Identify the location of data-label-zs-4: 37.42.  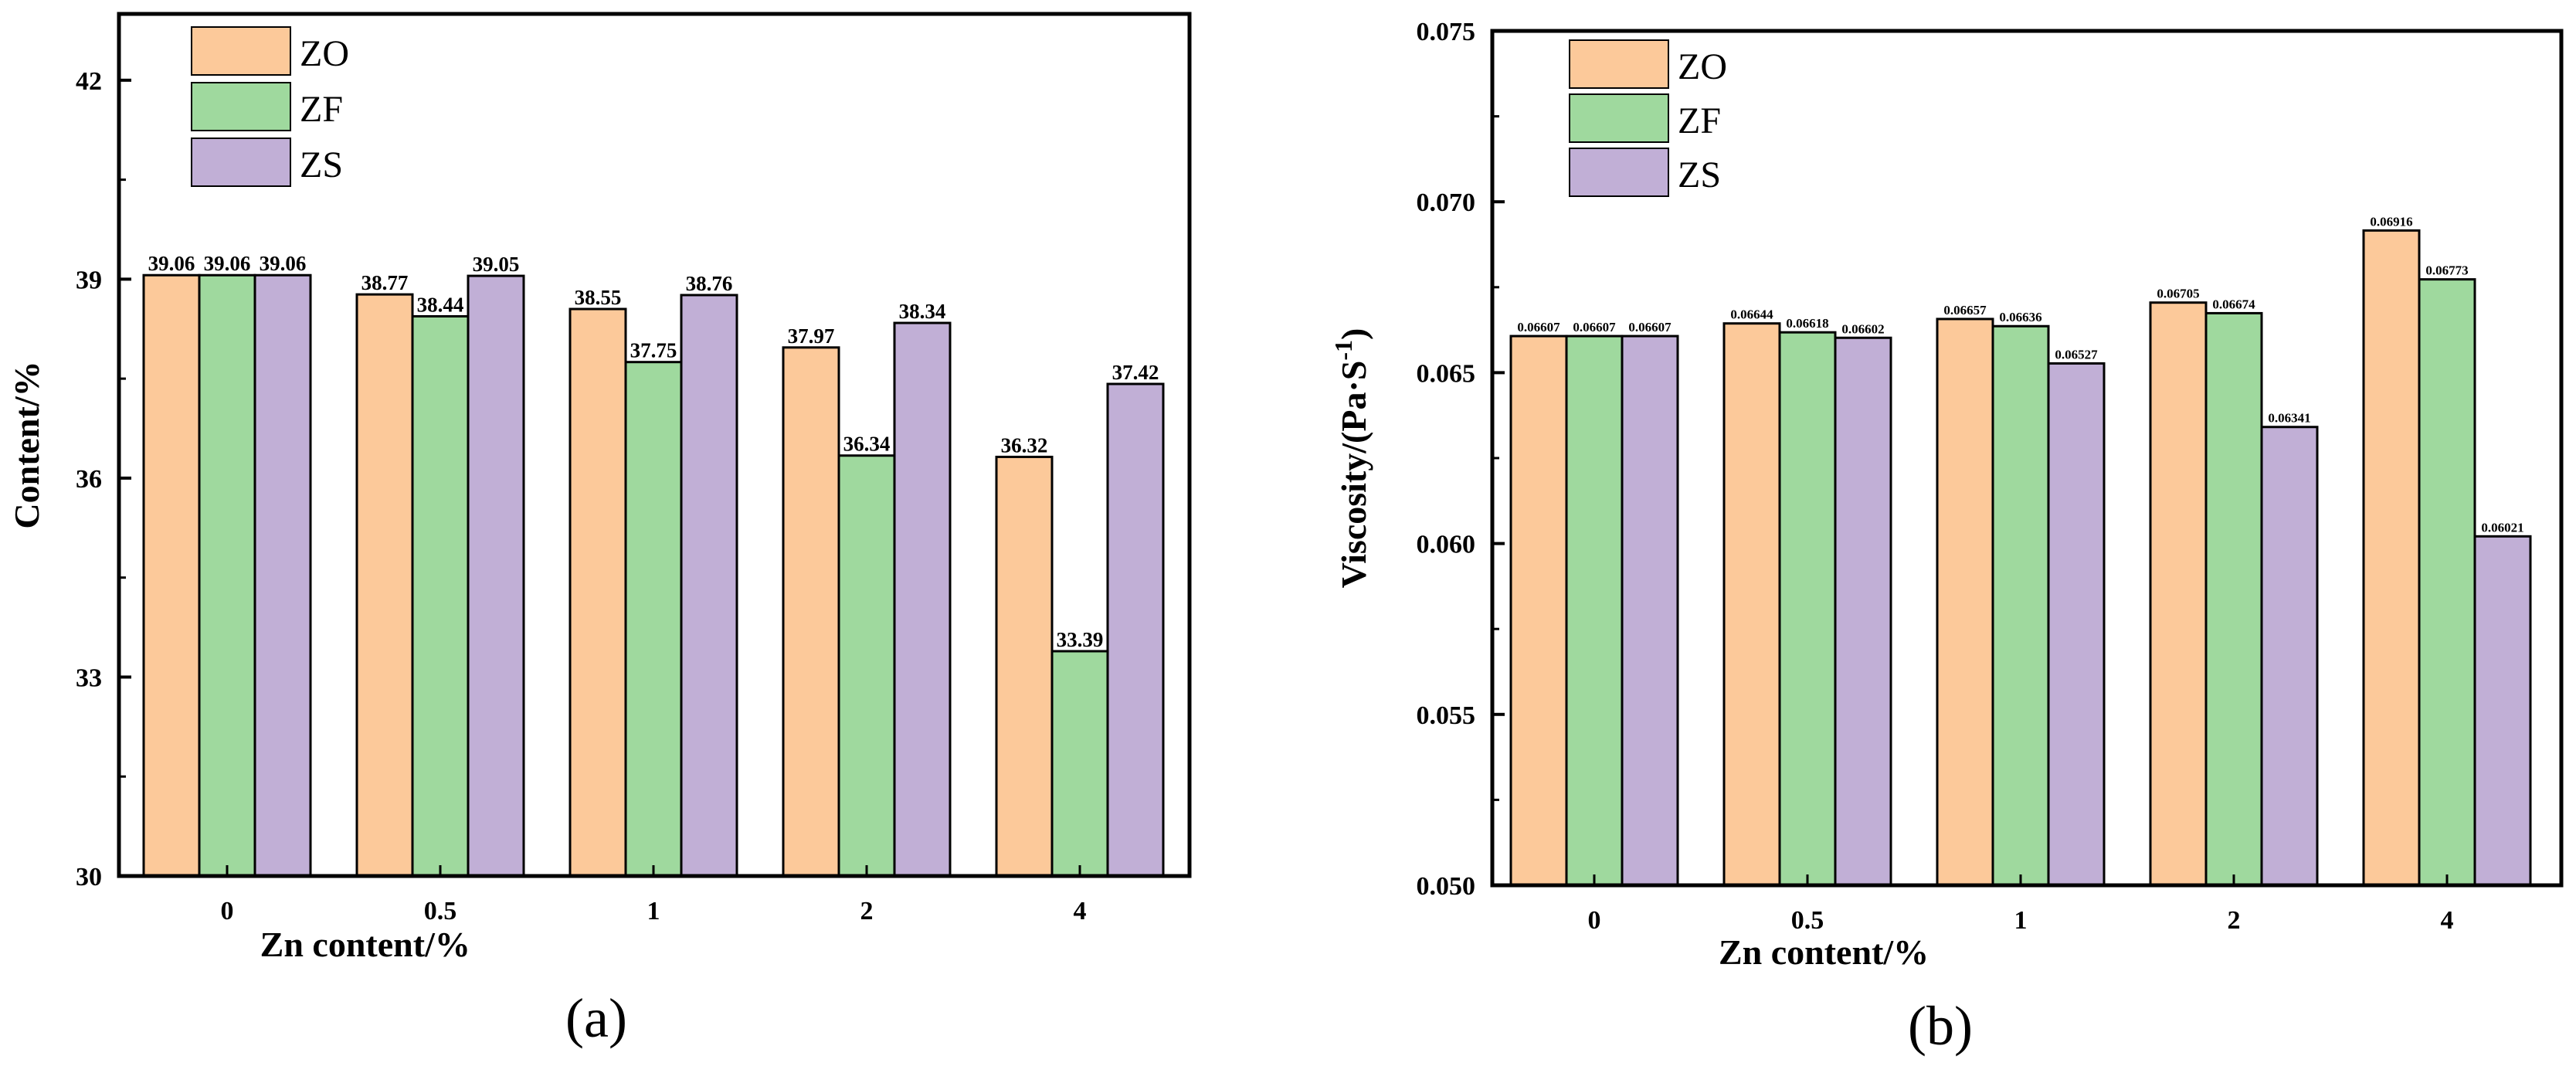
(1135, 372).